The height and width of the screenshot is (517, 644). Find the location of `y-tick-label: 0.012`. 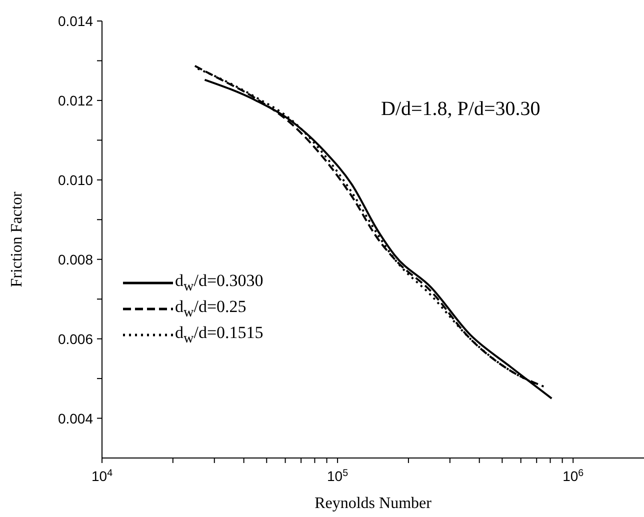

y-tick-label: 0.012 is located at coordinates (76, 100).